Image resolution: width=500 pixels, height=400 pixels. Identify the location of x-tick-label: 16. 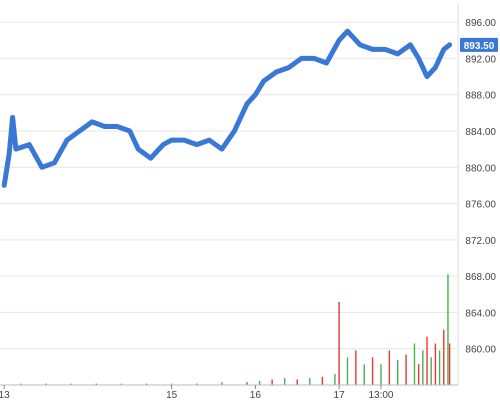
(256, 395).